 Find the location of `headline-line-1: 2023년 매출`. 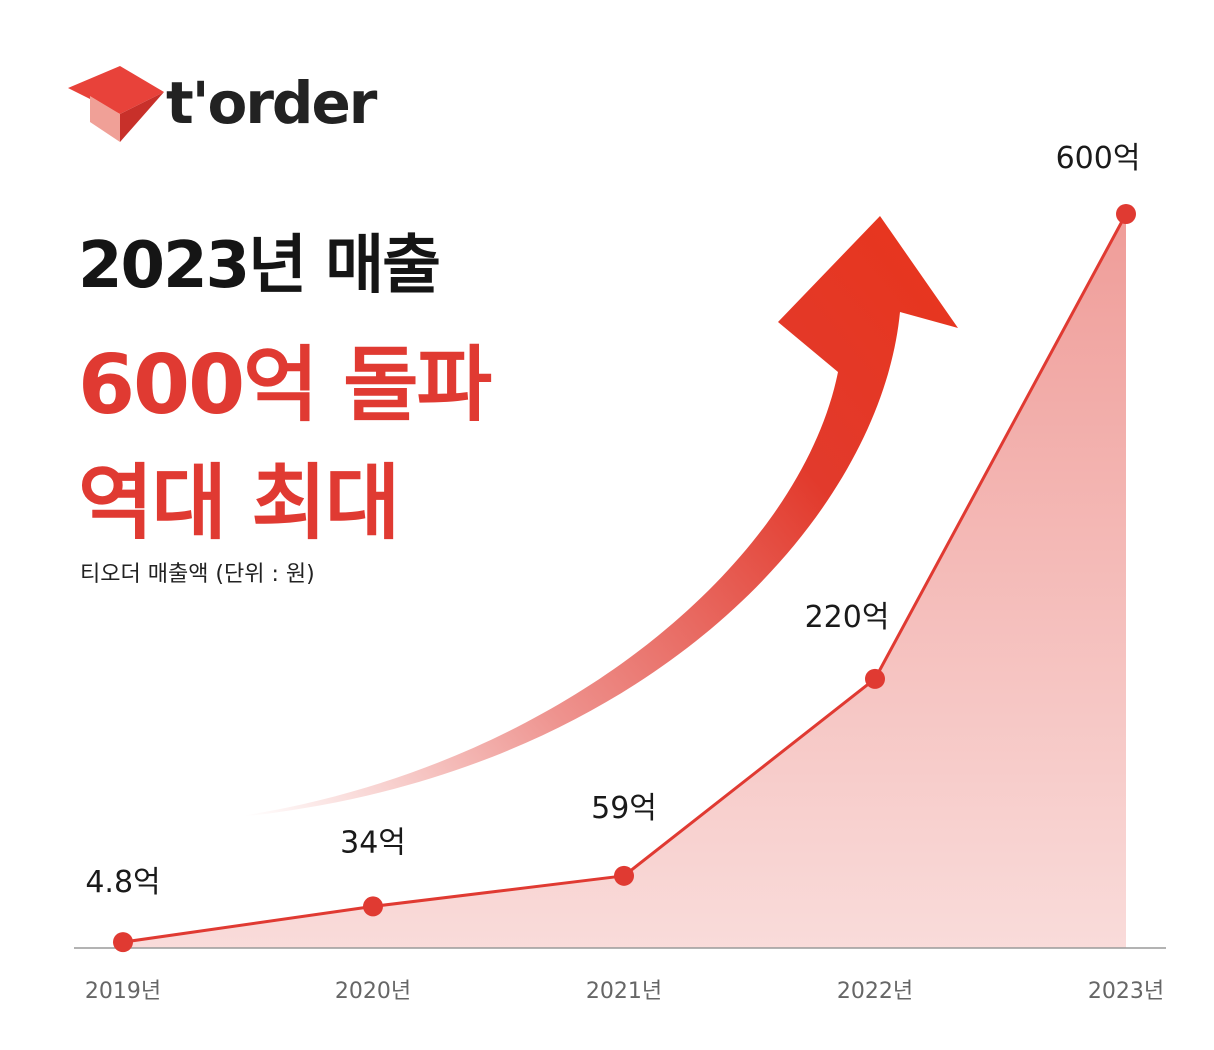

headline-line-1: 2023년 매출 is located at coordinates (259, 266).